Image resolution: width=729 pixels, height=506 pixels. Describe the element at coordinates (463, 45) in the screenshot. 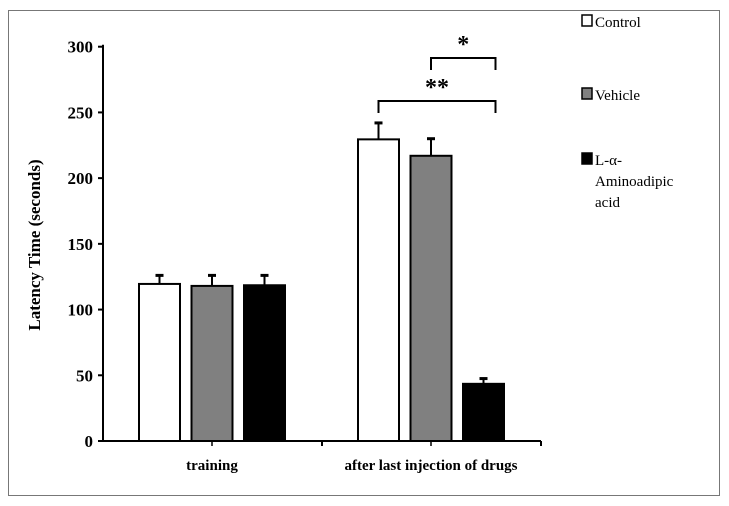

I see `significance-label: *` at that location.